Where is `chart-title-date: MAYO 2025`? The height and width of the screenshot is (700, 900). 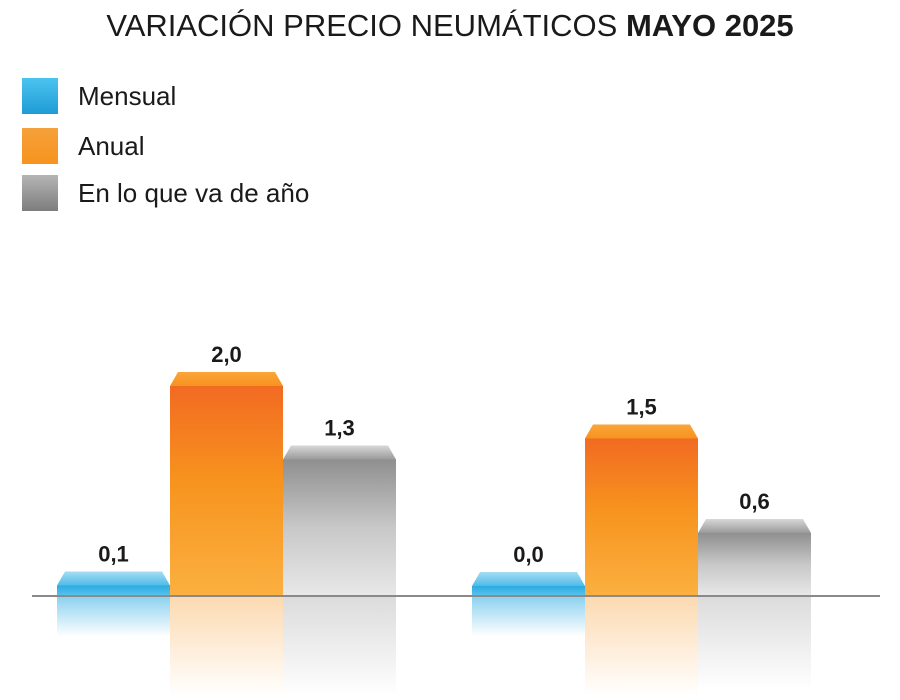
chart-title-date: MAYO 2025 is located at coordinates (709, 25).